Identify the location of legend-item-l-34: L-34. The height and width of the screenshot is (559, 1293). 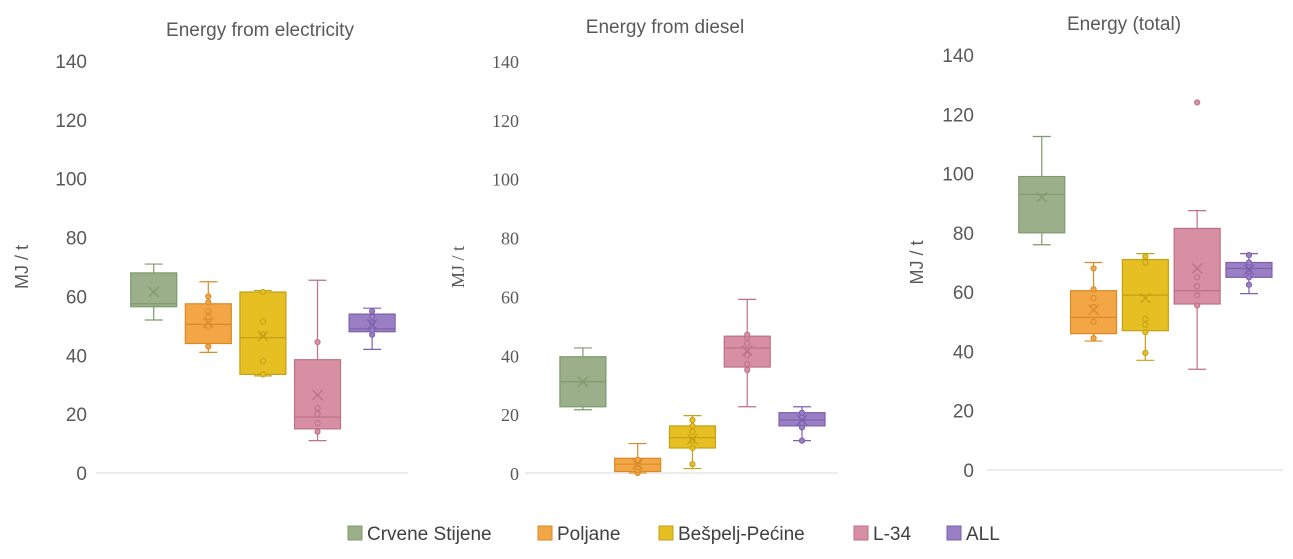
(882, 534).